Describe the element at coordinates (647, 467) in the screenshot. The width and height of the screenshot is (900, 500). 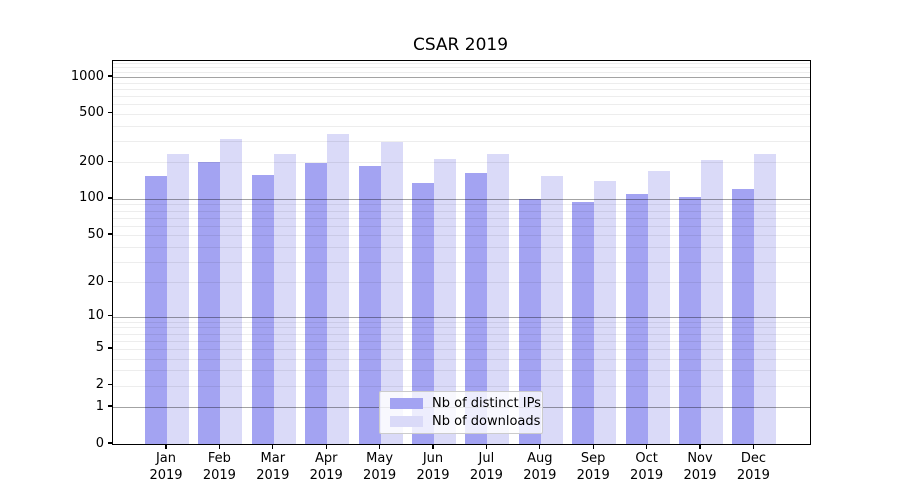
I see `x-tick-label-oct: Oct 2019` at that location.